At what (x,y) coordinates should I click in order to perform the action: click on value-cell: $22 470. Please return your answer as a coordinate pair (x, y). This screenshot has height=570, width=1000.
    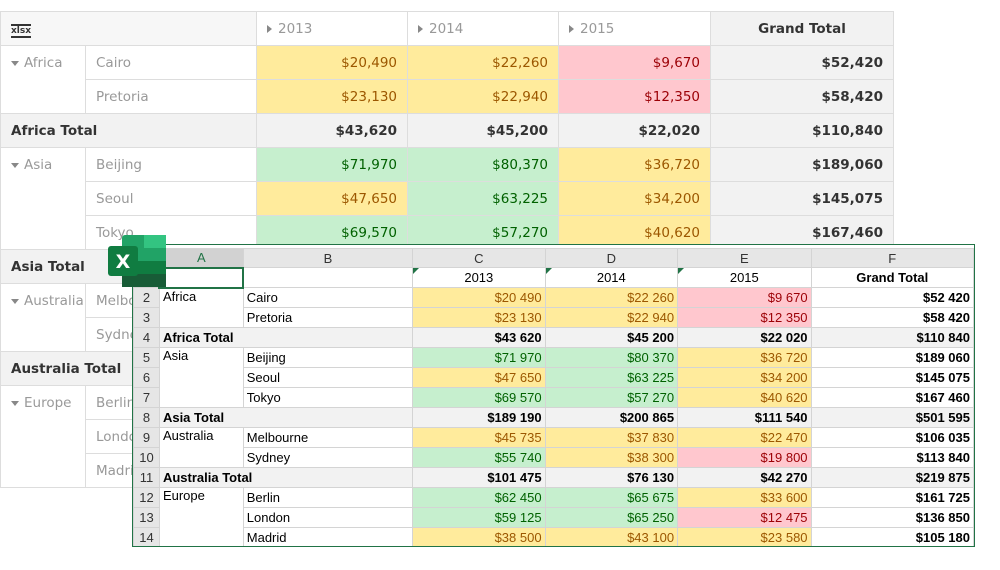
    Looking at the image, I should click on (744, 437).